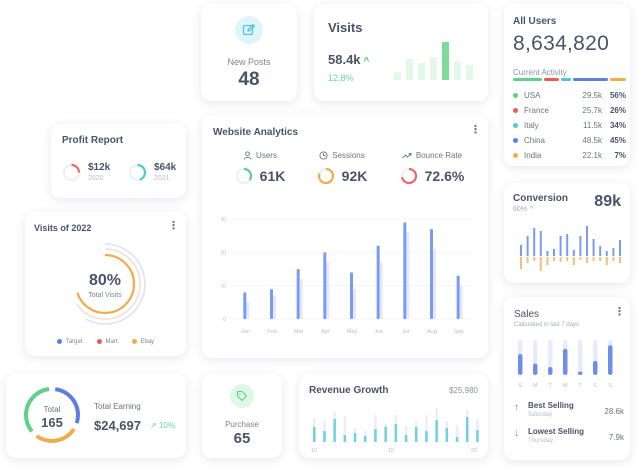 This screenshot has width=637, height=467. Describe the element at coordinates (607, 201) in the screenshot. I see `conversion-value: 89k` at that location.